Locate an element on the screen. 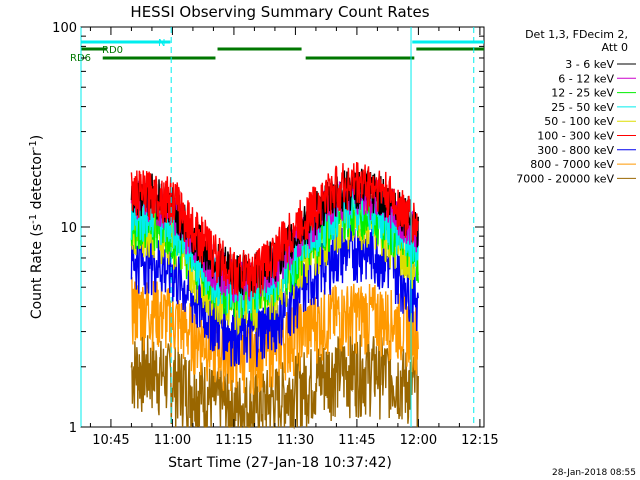  x-tick-label-6: 12:15 is located at coordinates (479, 440).